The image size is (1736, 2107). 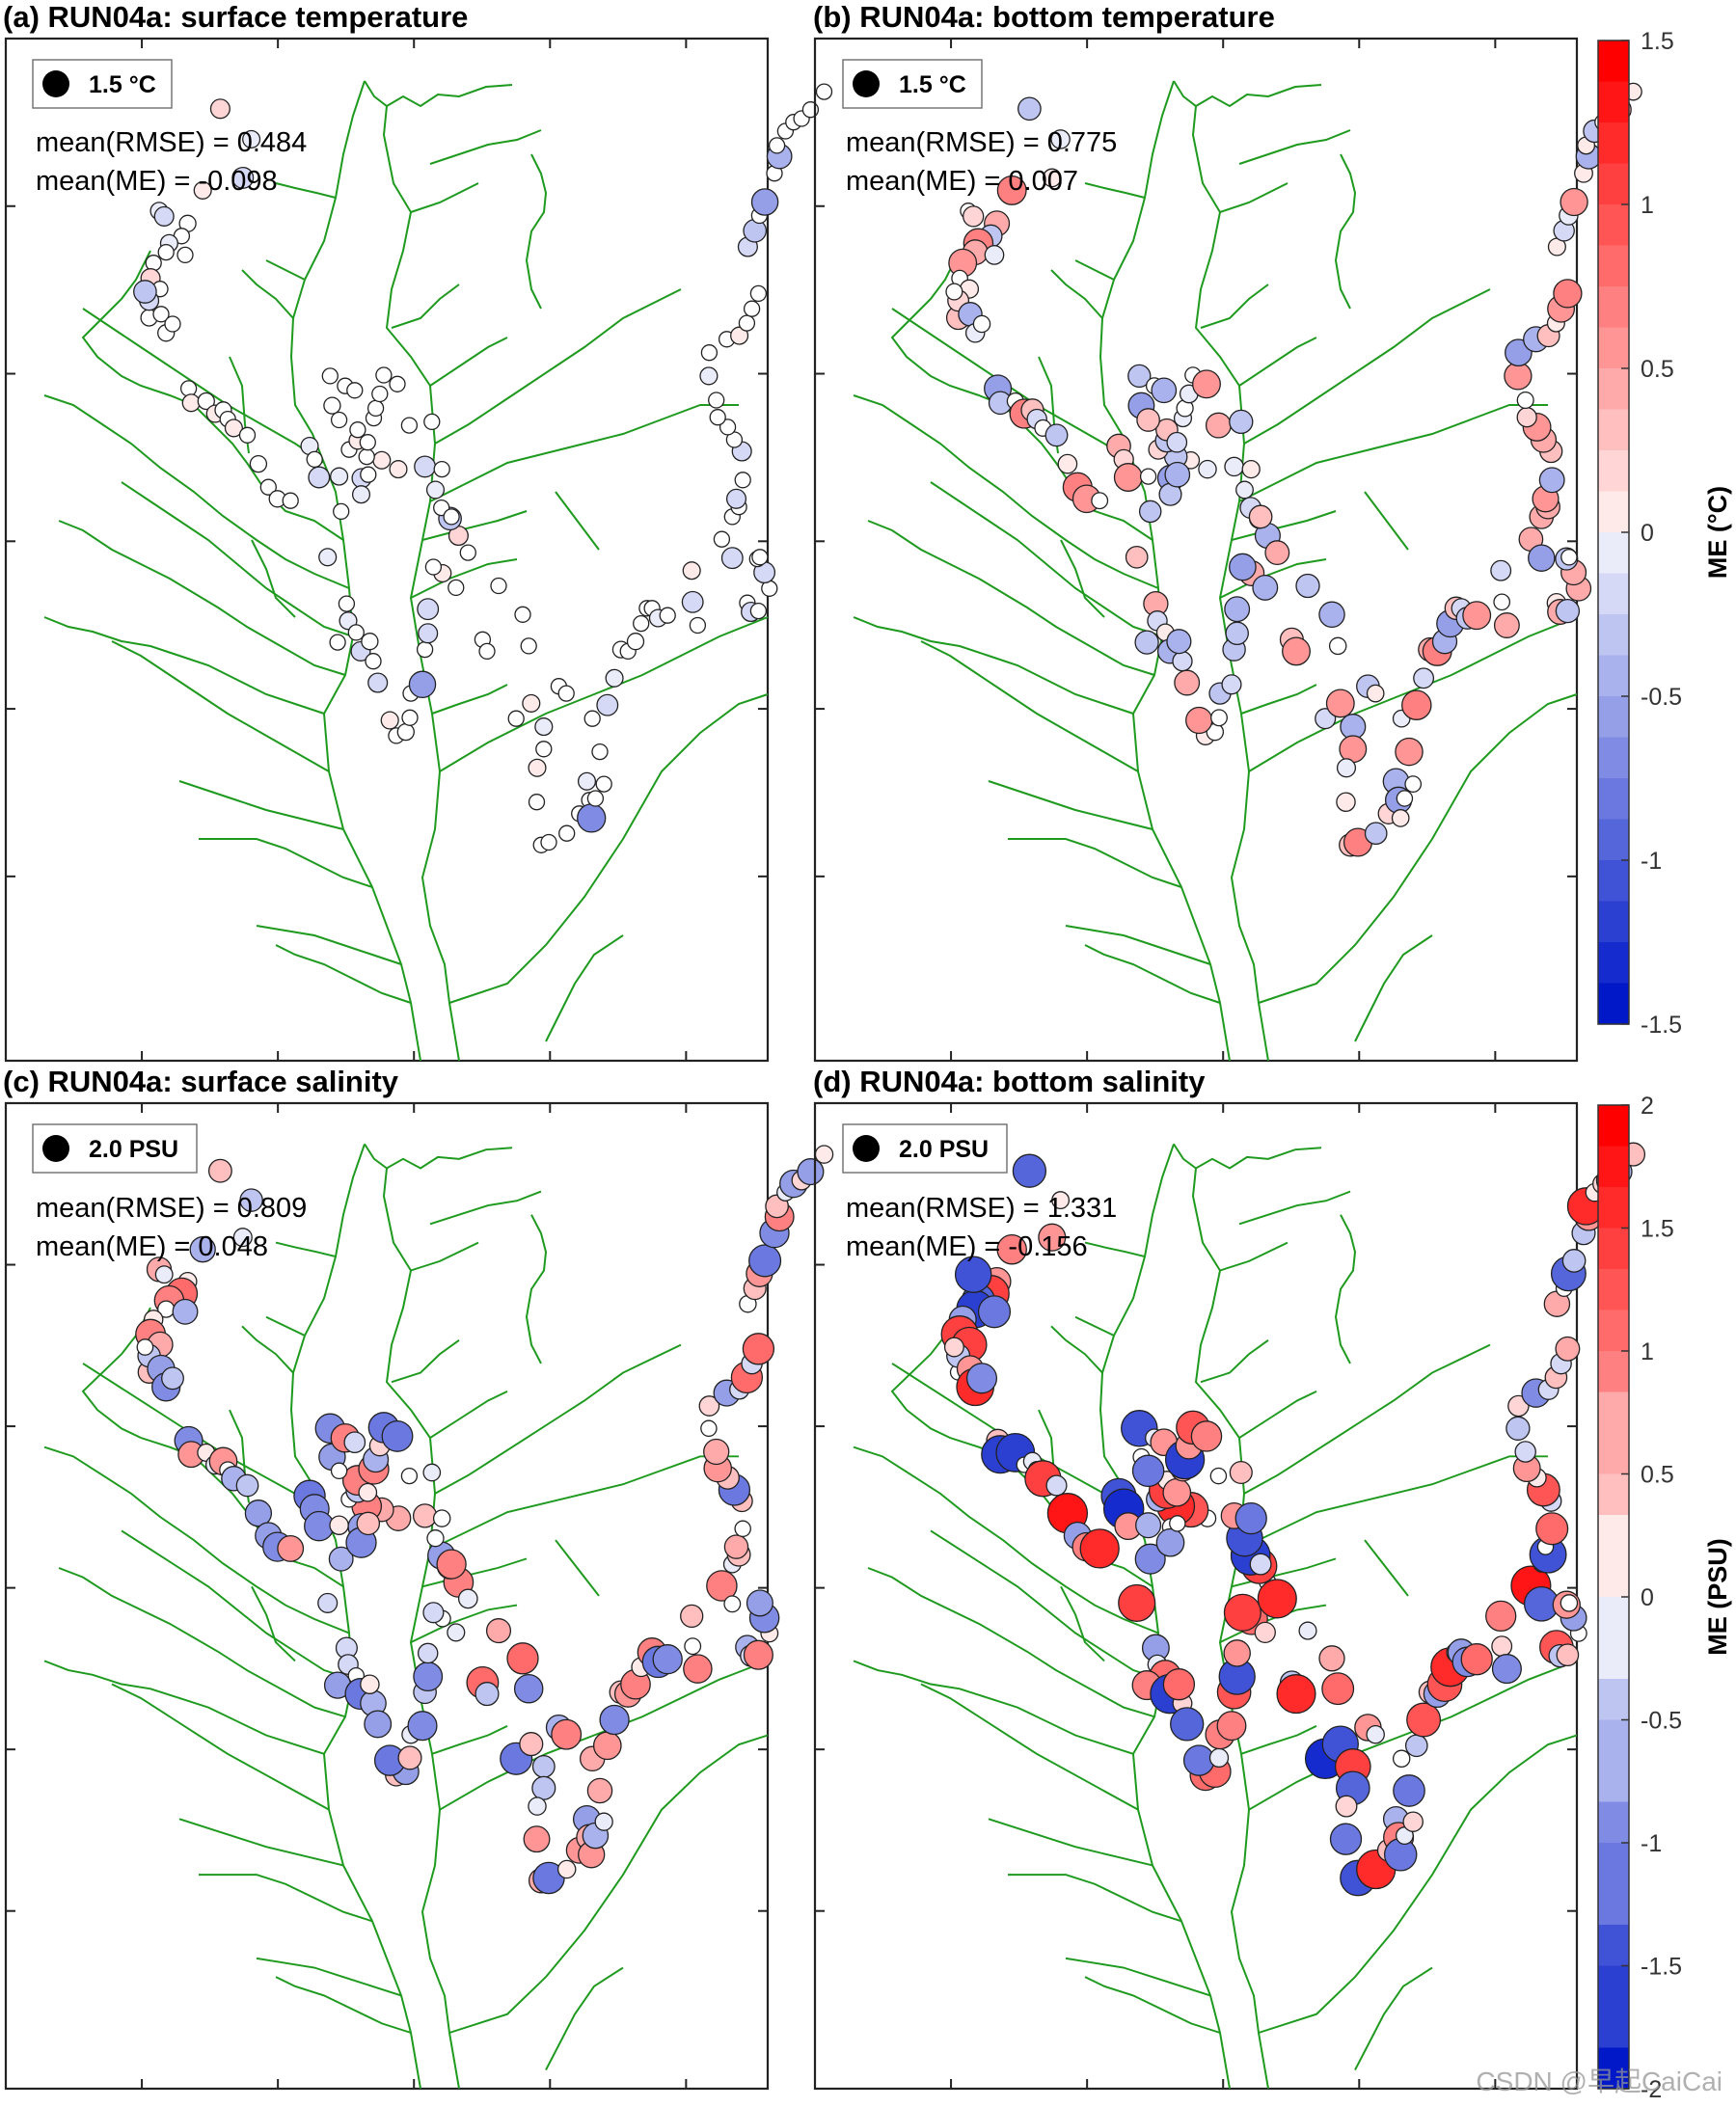 I want to click on colorbar-tick-label: 1.5, so click(x=1658, y=41).